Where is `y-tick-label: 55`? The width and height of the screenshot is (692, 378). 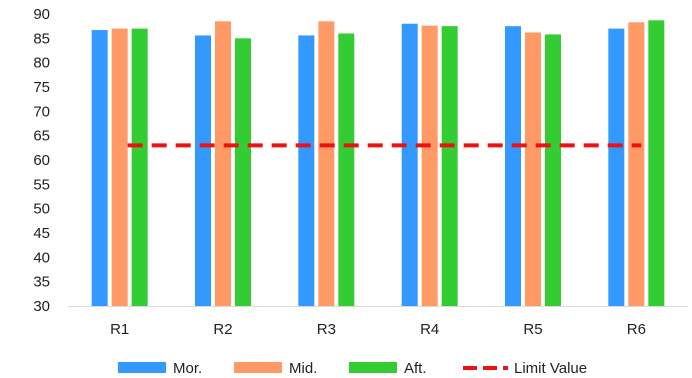 y-tick-label: 55 is located at coordinates (41, 184).